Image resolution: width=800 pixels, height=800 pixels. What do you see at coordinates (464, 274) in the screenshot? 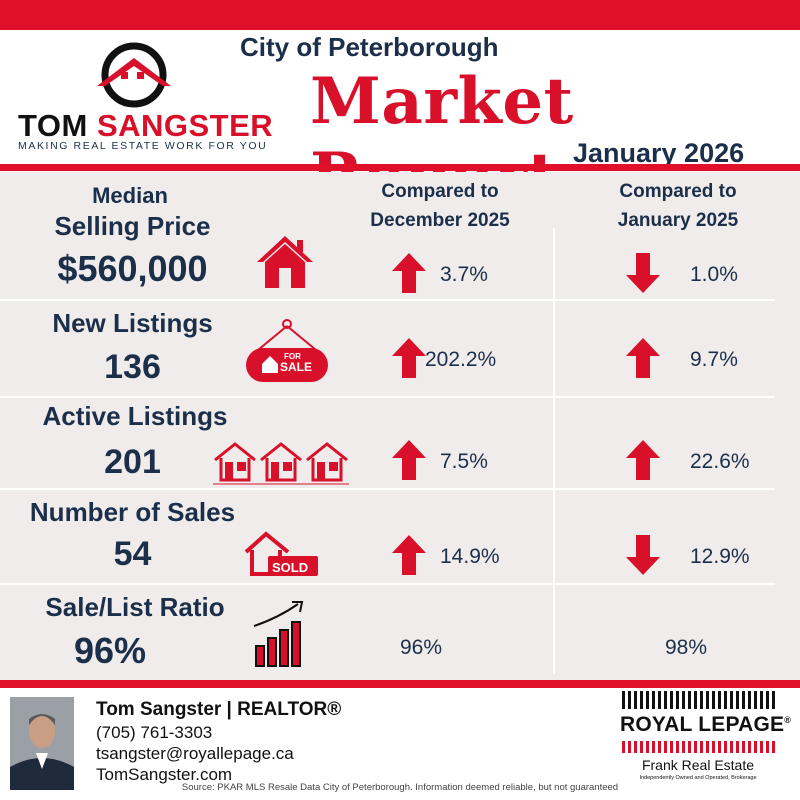
I see `change-vs-previous-month: 3.7%` at bounding box center [464, 274].